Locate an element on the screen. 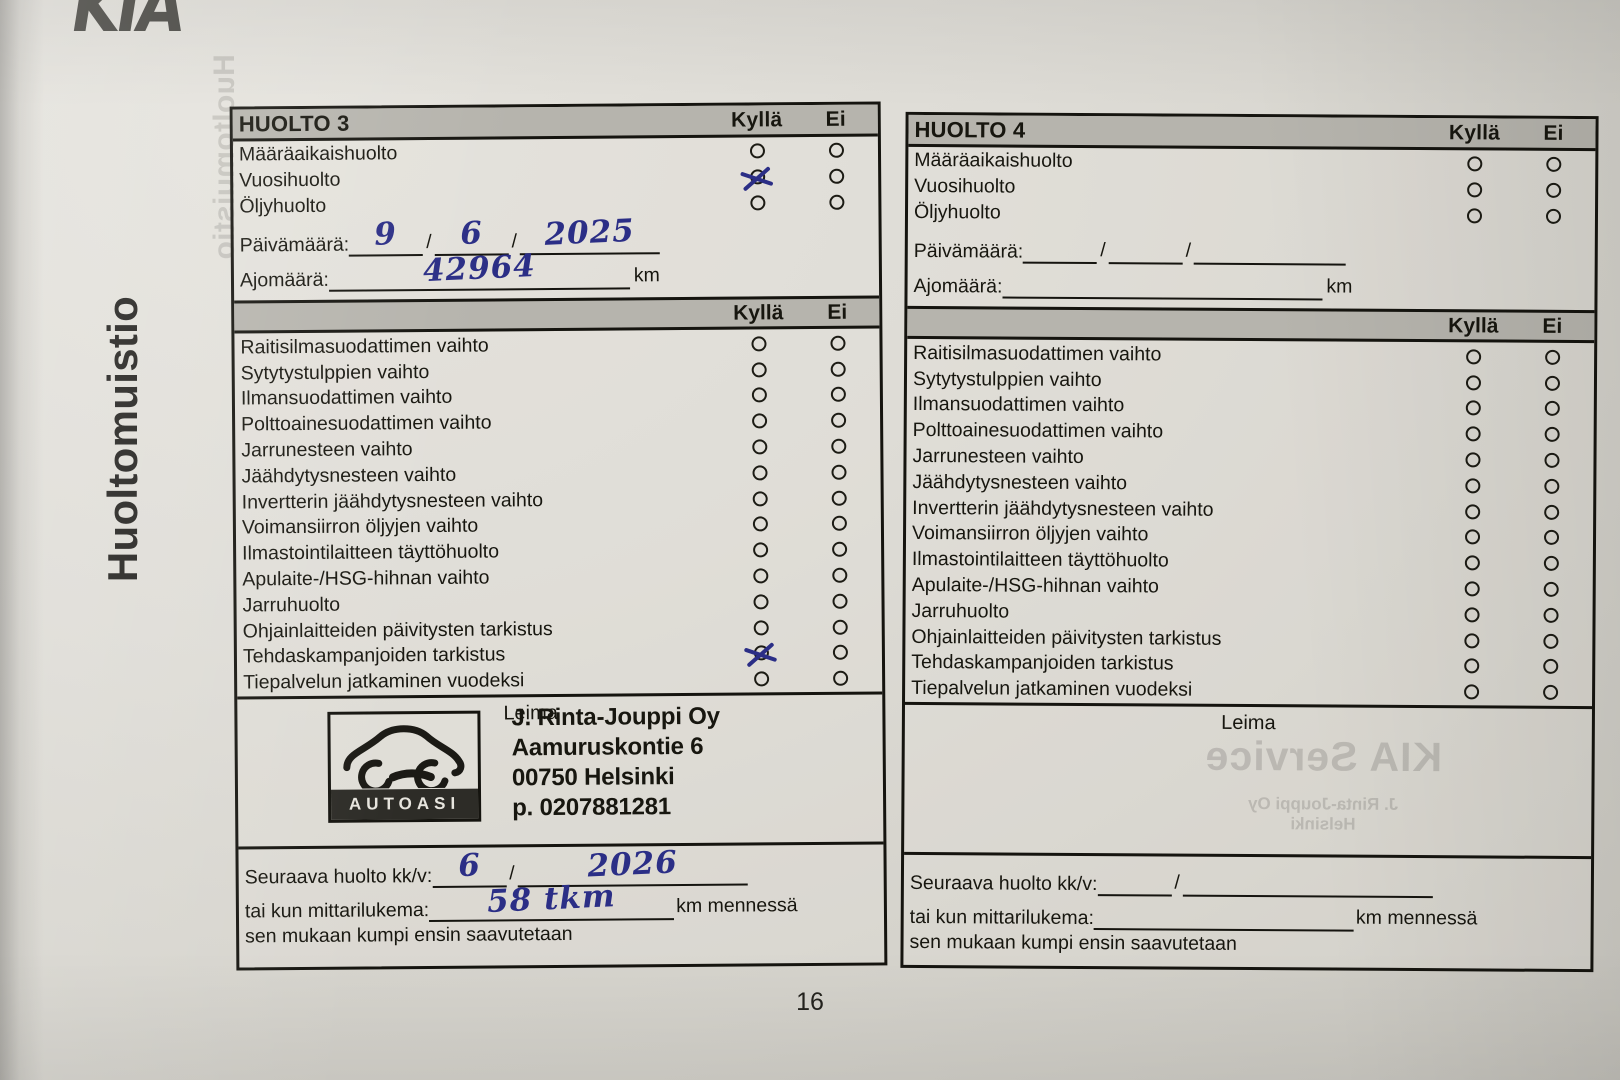 The width and height of the screenshot is (1620, 1080). next-service-line: Seuraava huolto kk/v: / is located at coordinates (1247, 879).